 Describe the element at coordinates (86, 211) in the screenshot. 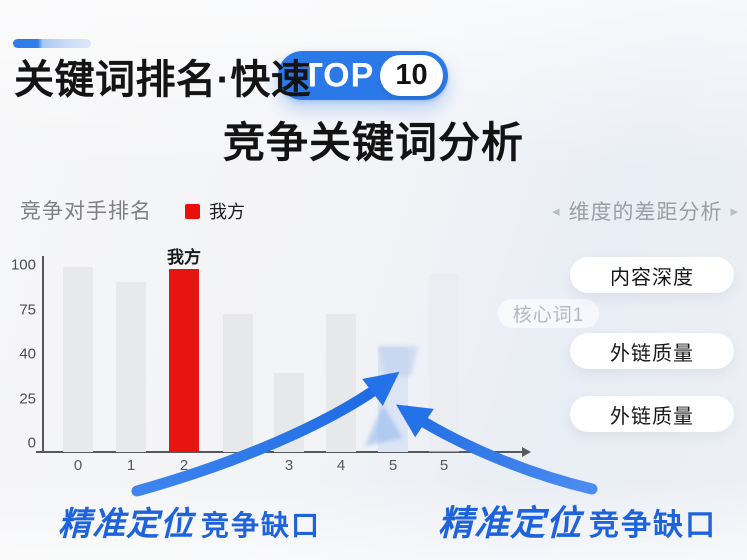

I see `chart-title: 竞争对手排名` at that location.